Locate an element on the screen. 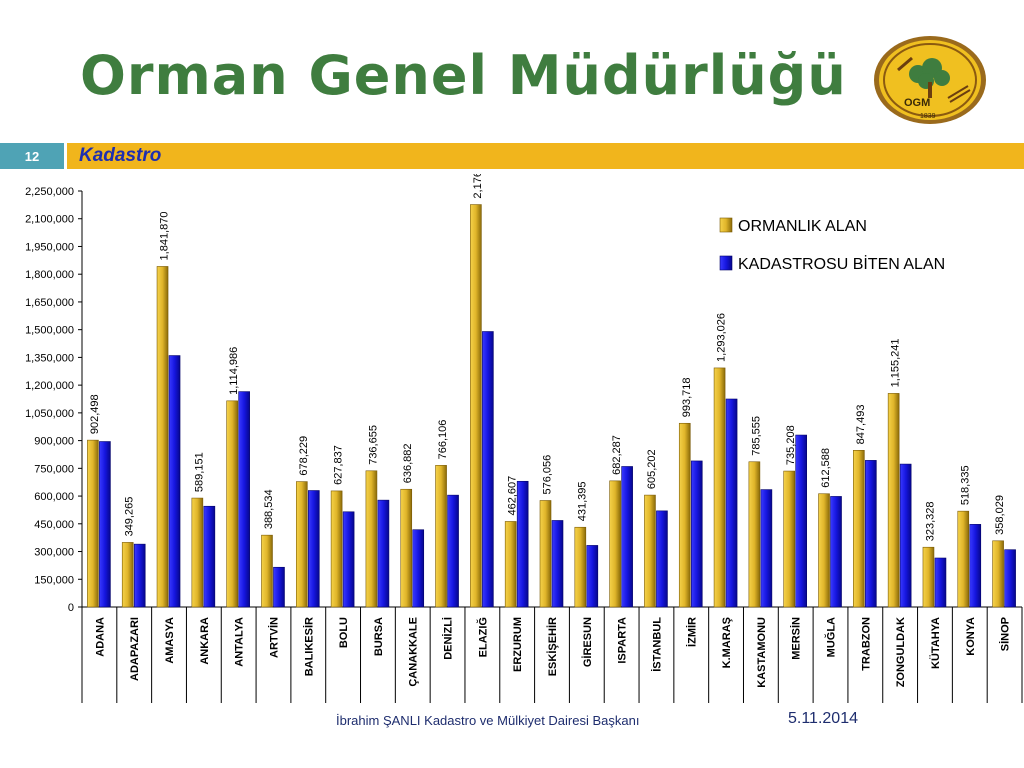  data-label: 518,335 is located at coordinates (965, 485).